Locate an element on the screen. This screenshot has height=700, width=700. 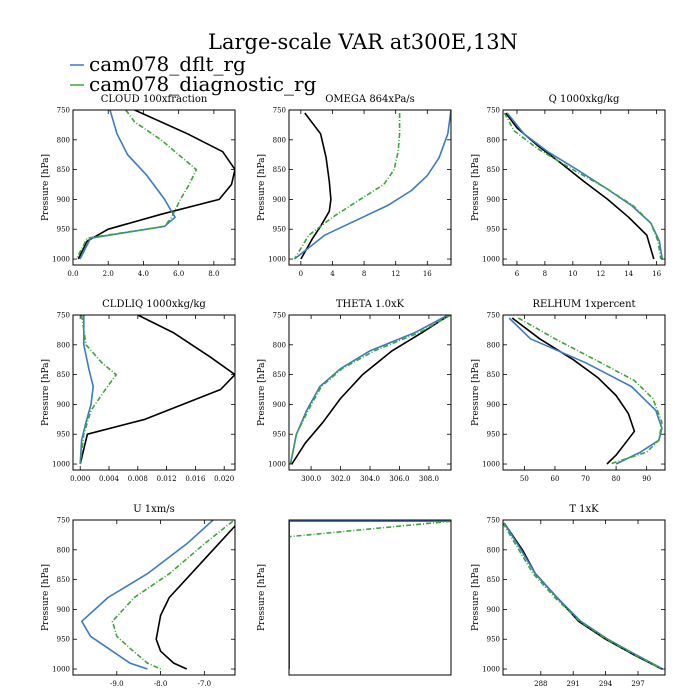
x-tick-label: 80 is located at coordinates (616, 479).